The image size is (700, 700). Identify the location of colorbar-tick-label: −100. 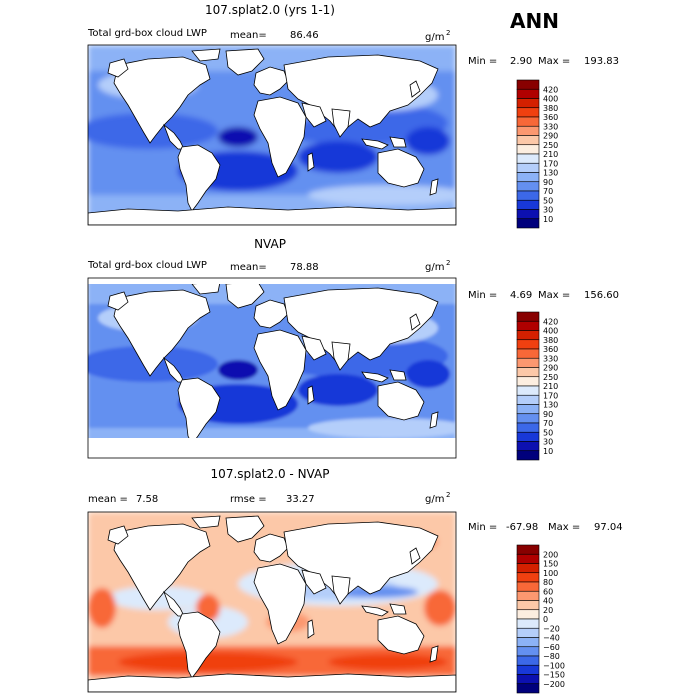
(554, 665).